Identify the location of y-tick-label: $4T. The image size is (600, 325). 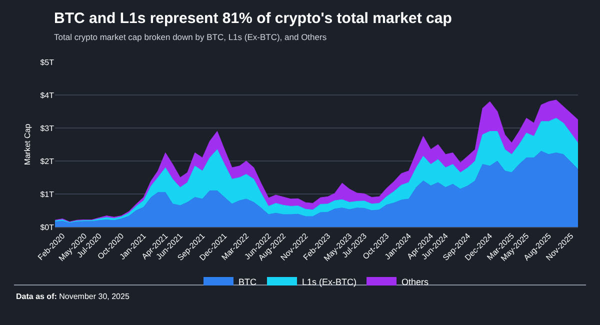
(47, 95).